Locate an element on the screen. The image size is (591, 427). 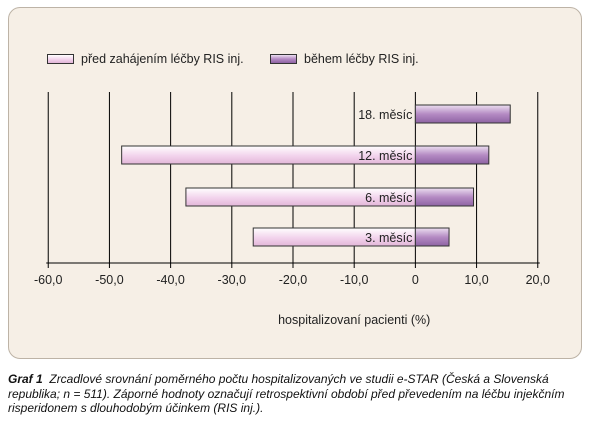
x-tick-label-0: -60,0 is located at coordinates (48, 280).